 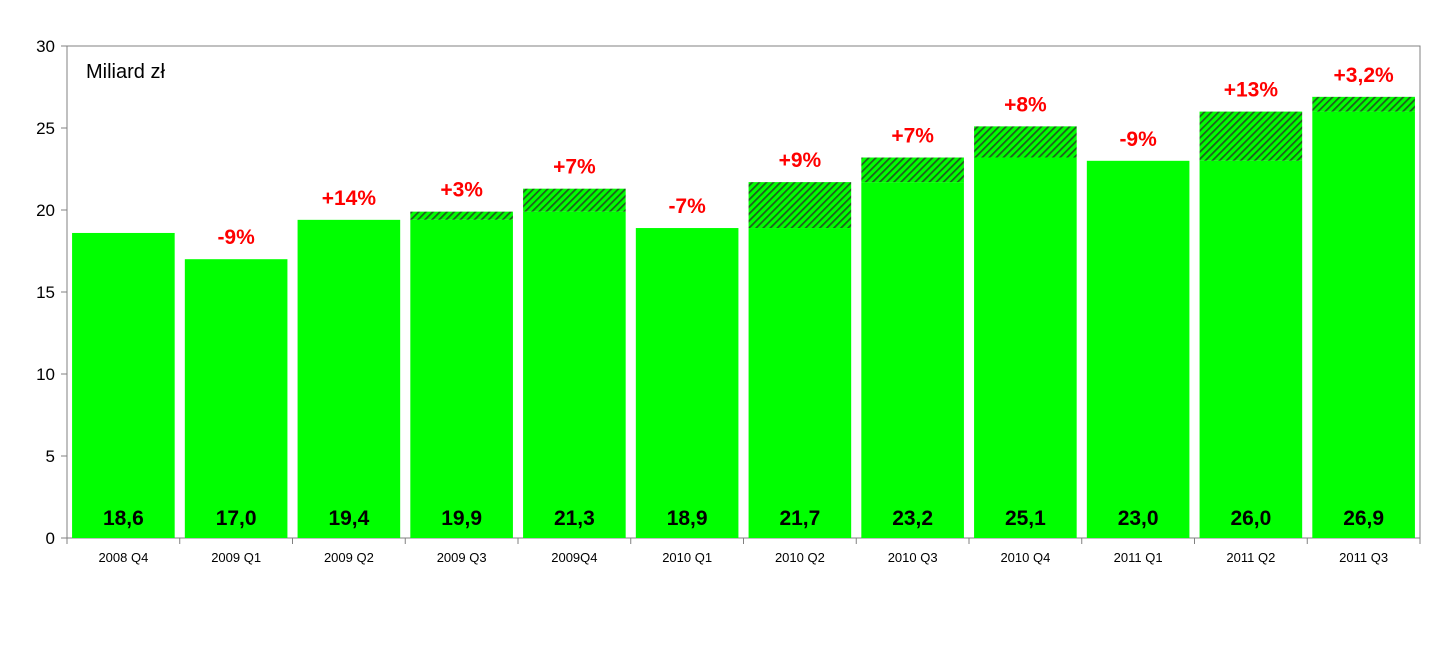 I want to click on y-tick-label: 30, so click(x=45, y=46).